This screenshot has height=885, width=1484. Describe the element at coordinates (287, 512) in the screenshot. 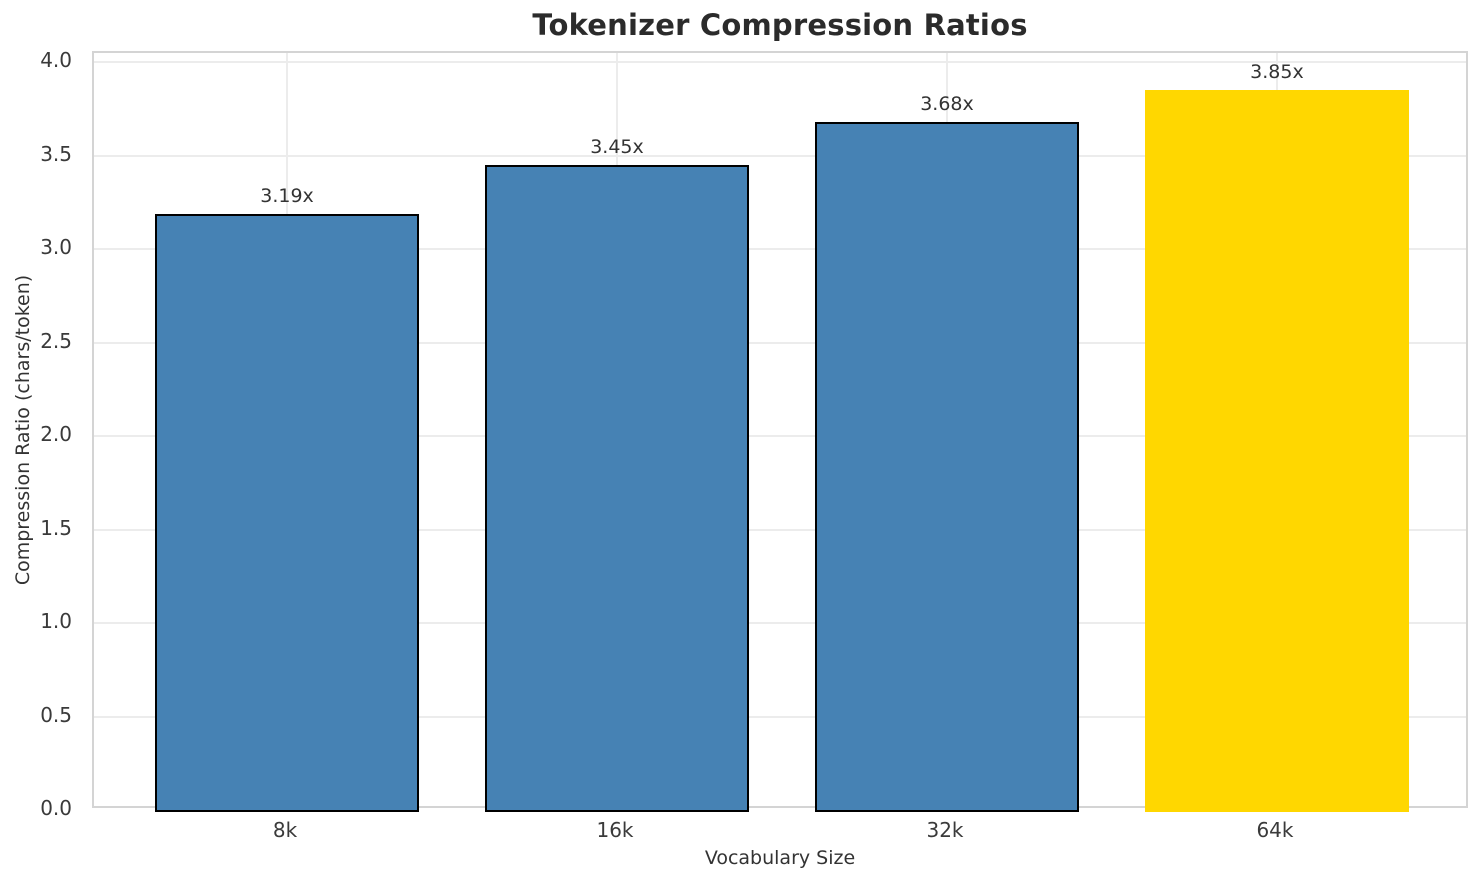

I see `bar-8k` at that location.